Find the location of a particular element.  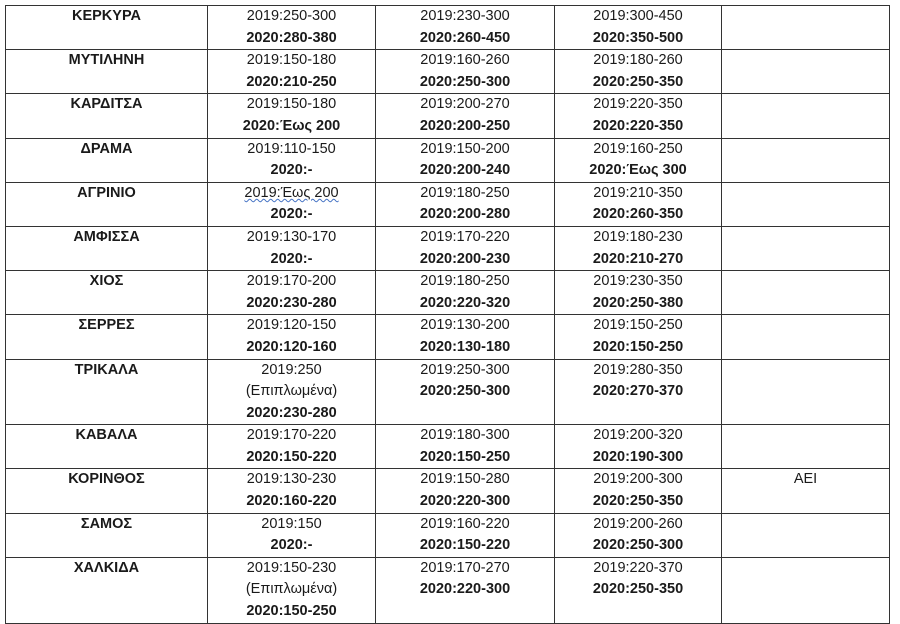

price-text: 2019:160-220 is located at coordinates (465, 523).